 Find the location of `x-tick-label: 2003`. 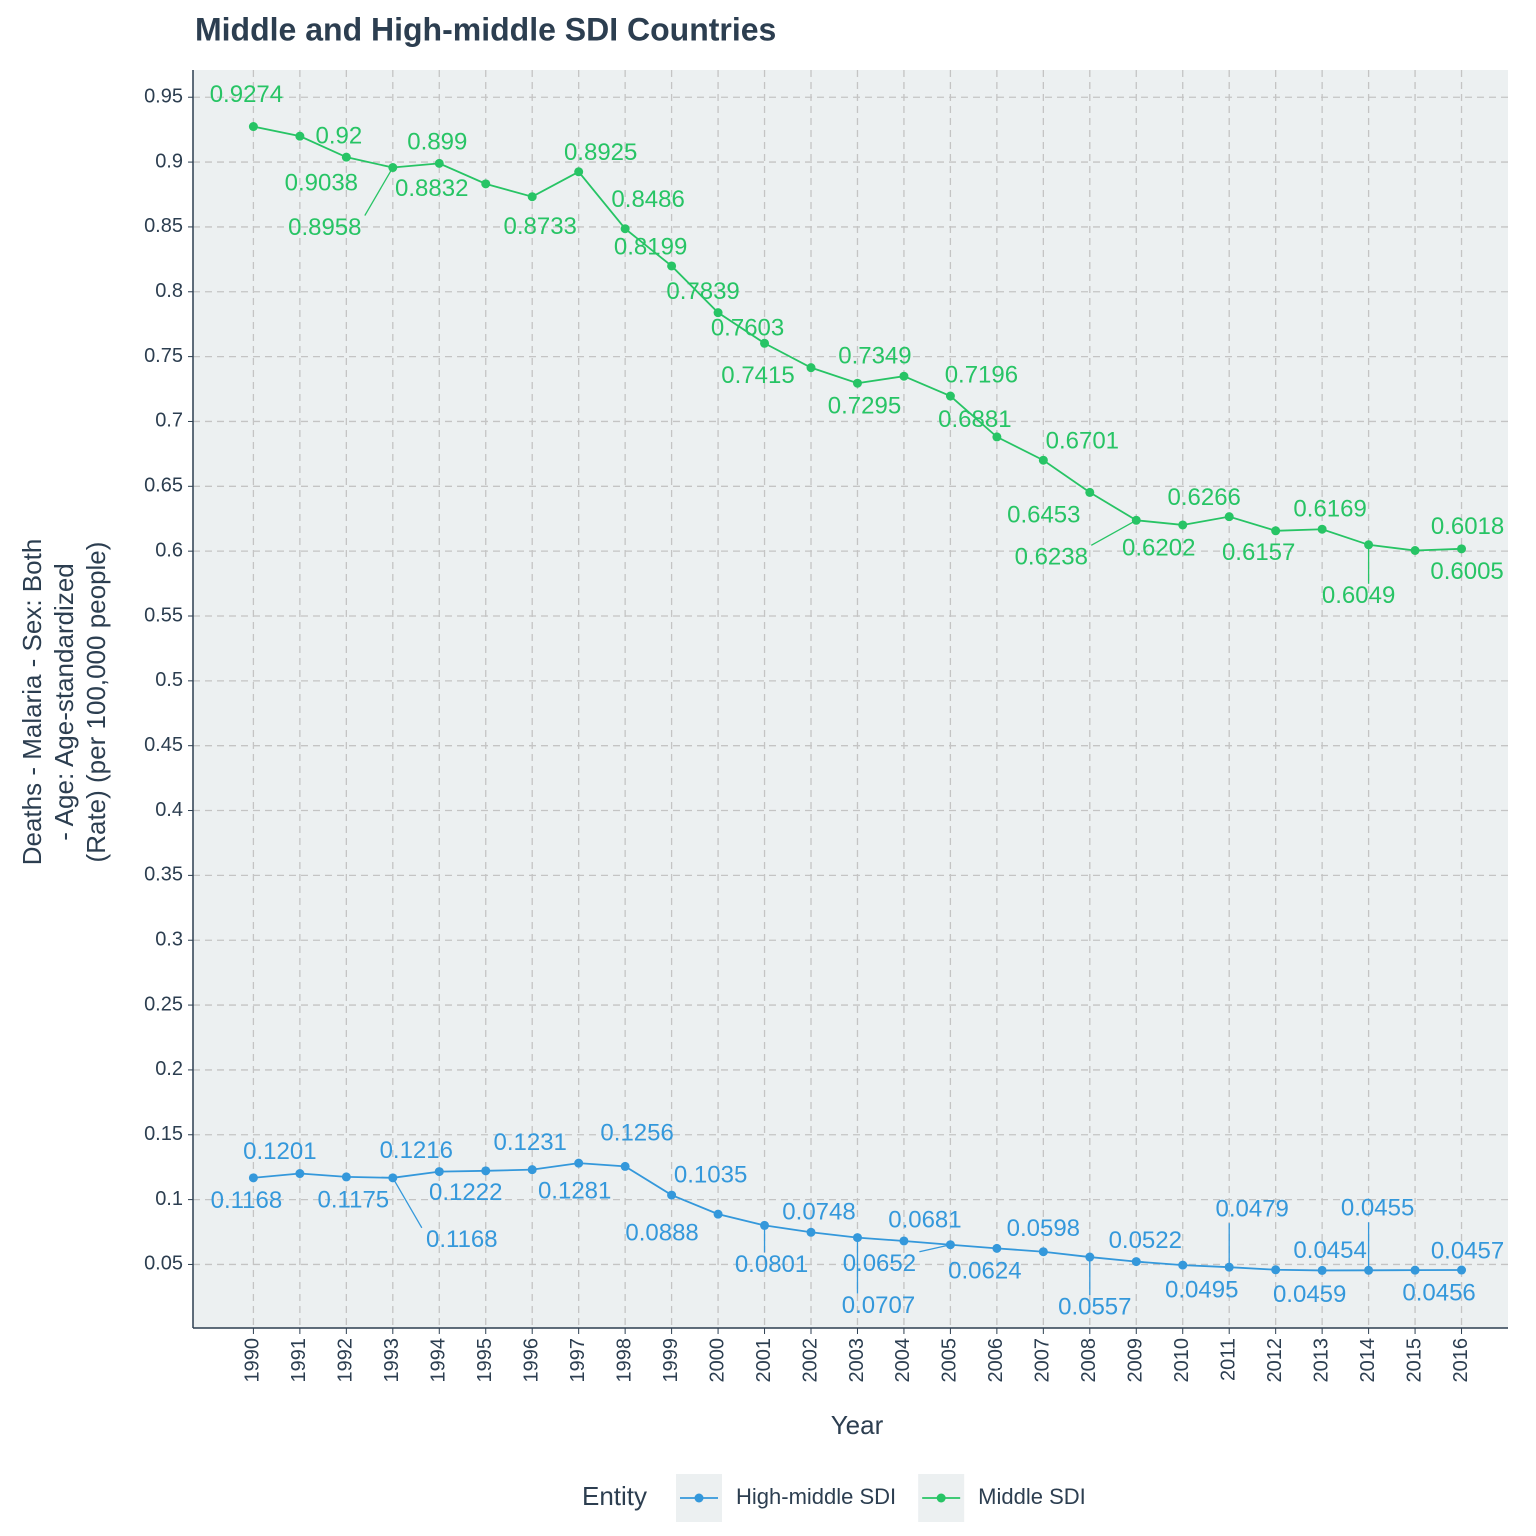

x-tick-label: 2003 is located at coordinates (857, 1360).